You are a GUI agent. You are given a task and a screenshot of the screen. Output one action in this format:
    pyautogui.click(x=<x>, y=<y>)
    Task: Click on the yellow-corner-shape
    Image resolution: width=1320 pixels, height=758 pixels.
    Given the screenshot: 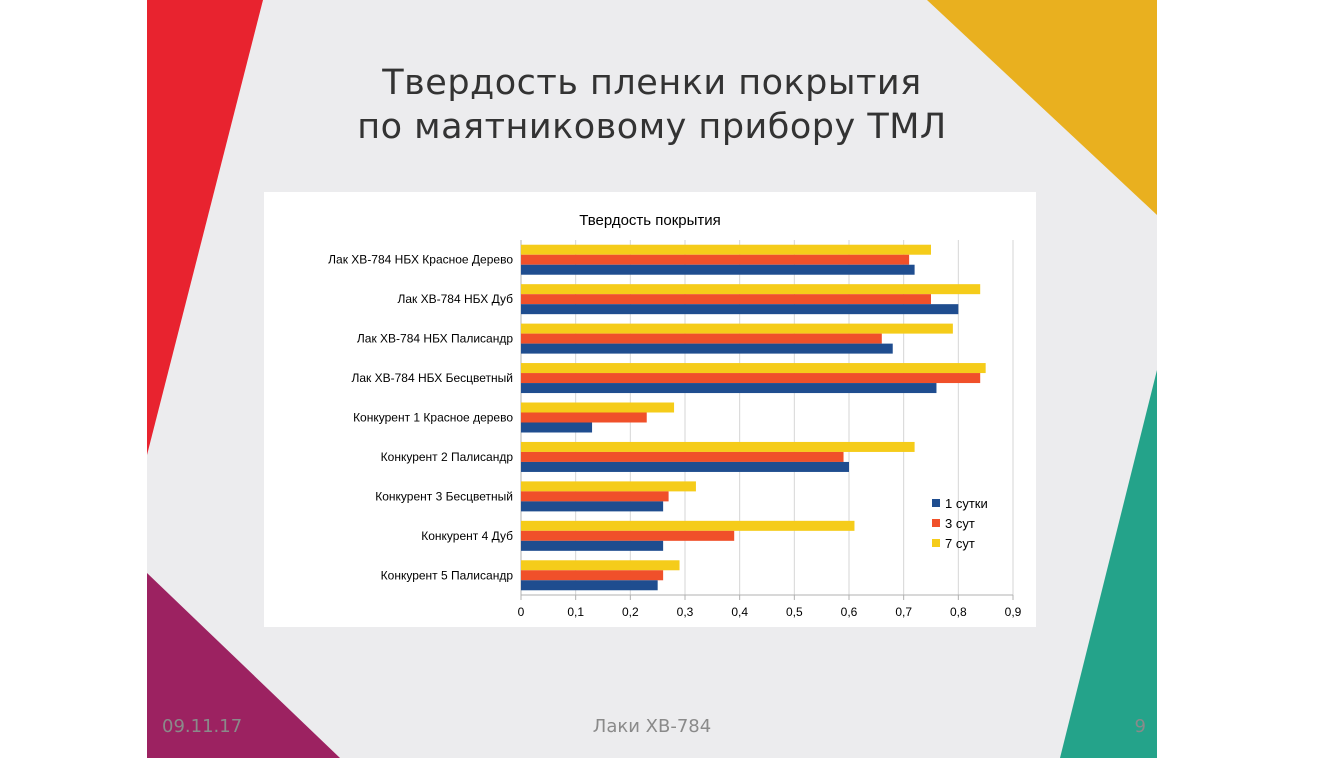 What is the action you would take?
    pyautogui.click(x=1042, y=107)
    